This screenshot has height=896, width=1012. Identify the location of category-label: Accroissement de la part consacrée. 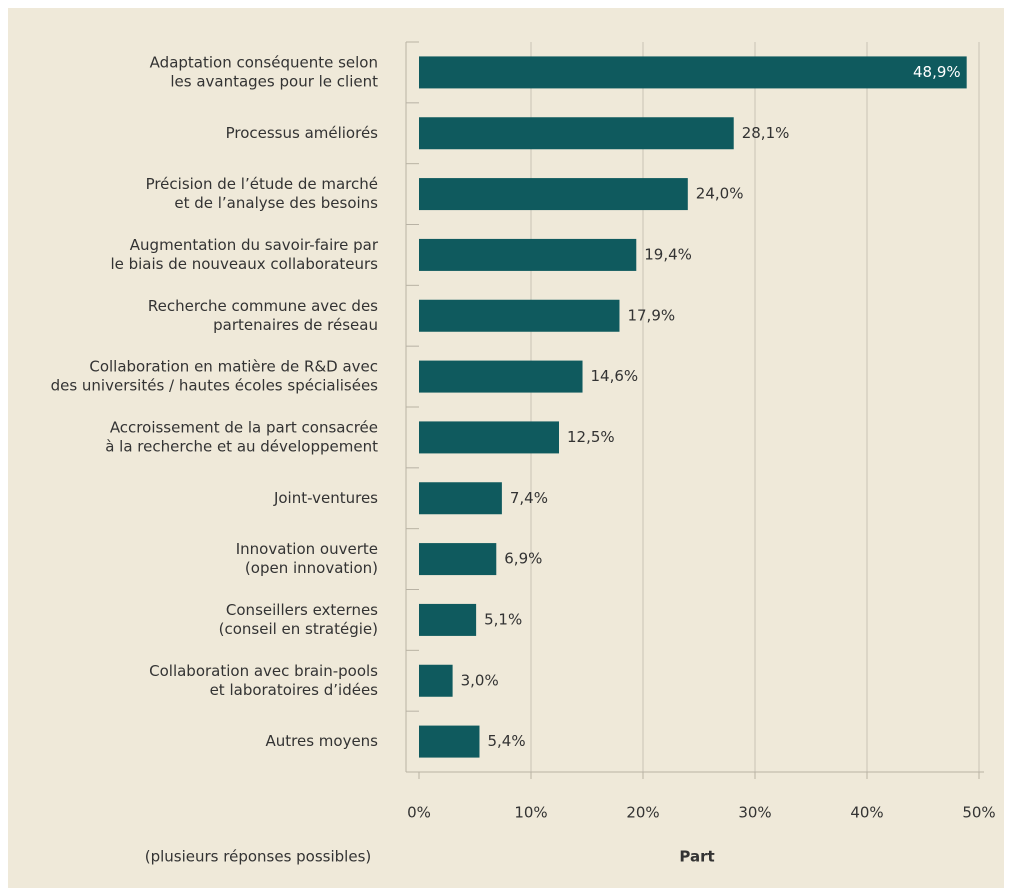
(244, 427).